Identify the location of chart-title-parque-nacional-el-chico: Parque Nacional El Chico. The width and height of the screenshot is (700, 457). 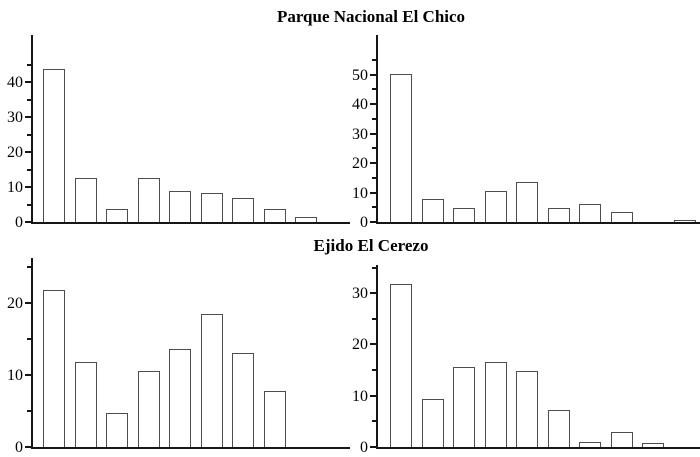
(371, 16).